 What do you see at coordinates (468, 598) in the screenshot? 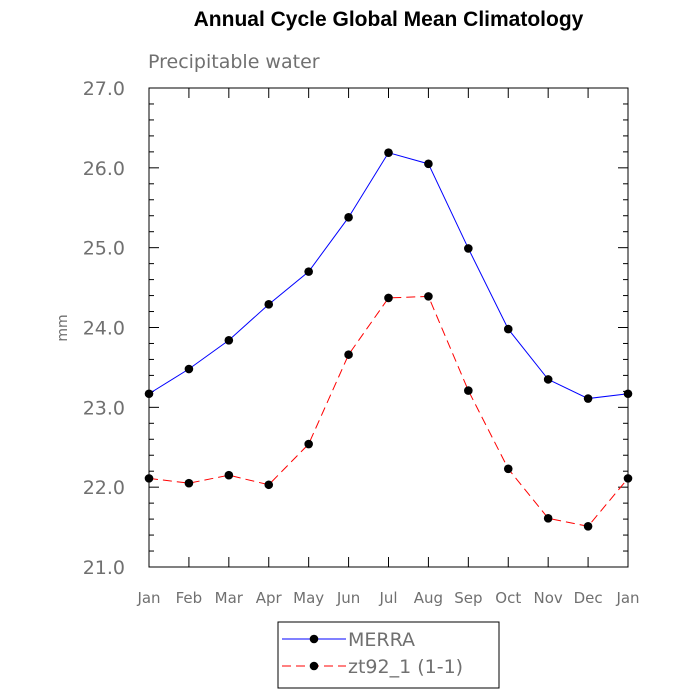
I see `x-tick-label: Sep` at bounding box center [468, 598].